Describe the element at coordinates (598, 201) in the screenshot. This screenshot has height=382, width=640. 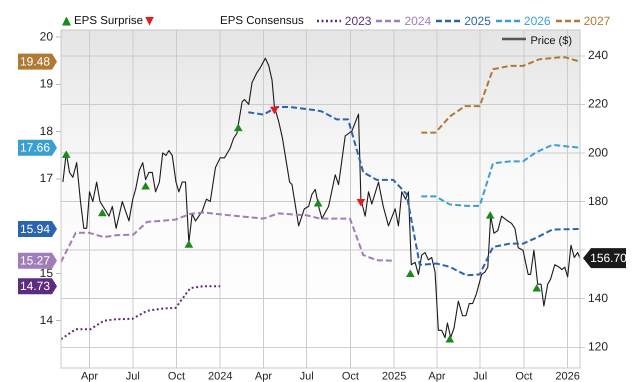
I see `y2-tick-label: 180` at that location.